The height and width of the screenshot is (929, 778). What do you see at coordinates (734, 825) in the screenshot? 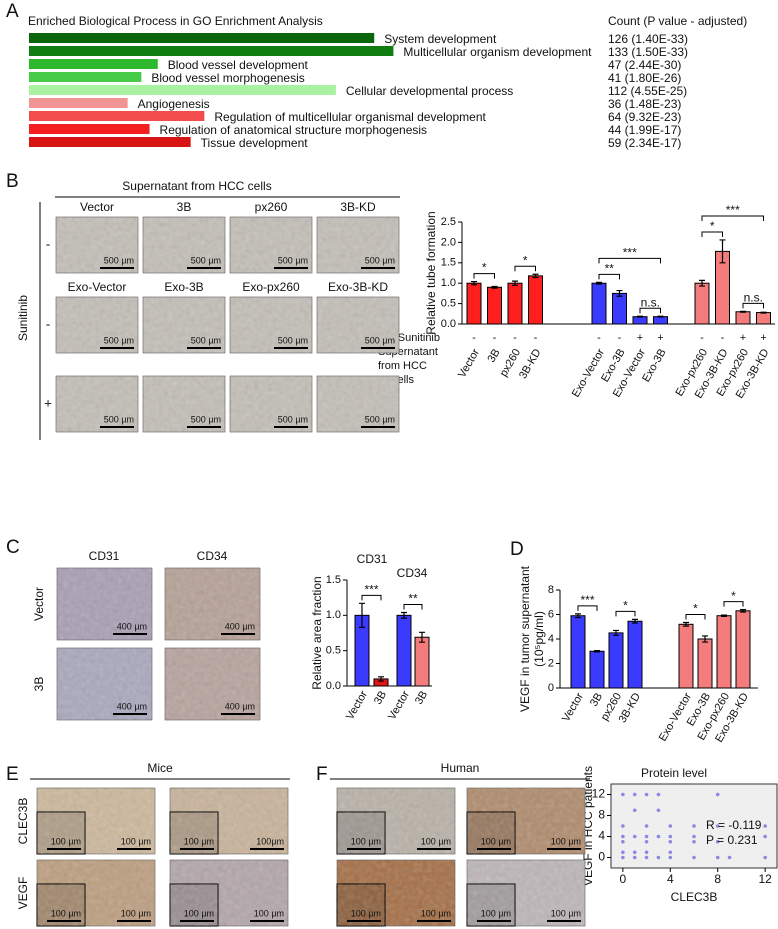
I see `annotation: R = -0.119` at bounding box center [734, 825].